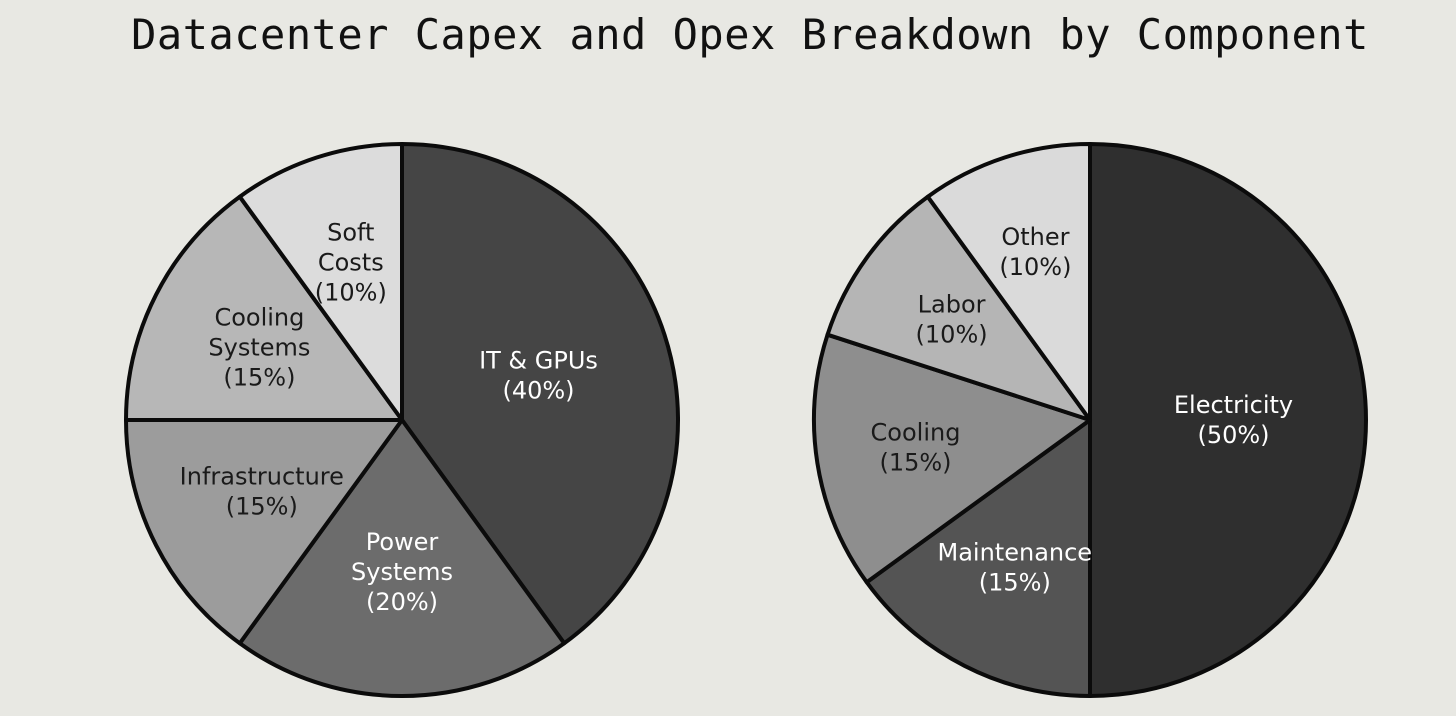  Describe the element at coordinates (350, 233) in the screenshot. I see `capex-name-soft-costs: Soft` at that location.